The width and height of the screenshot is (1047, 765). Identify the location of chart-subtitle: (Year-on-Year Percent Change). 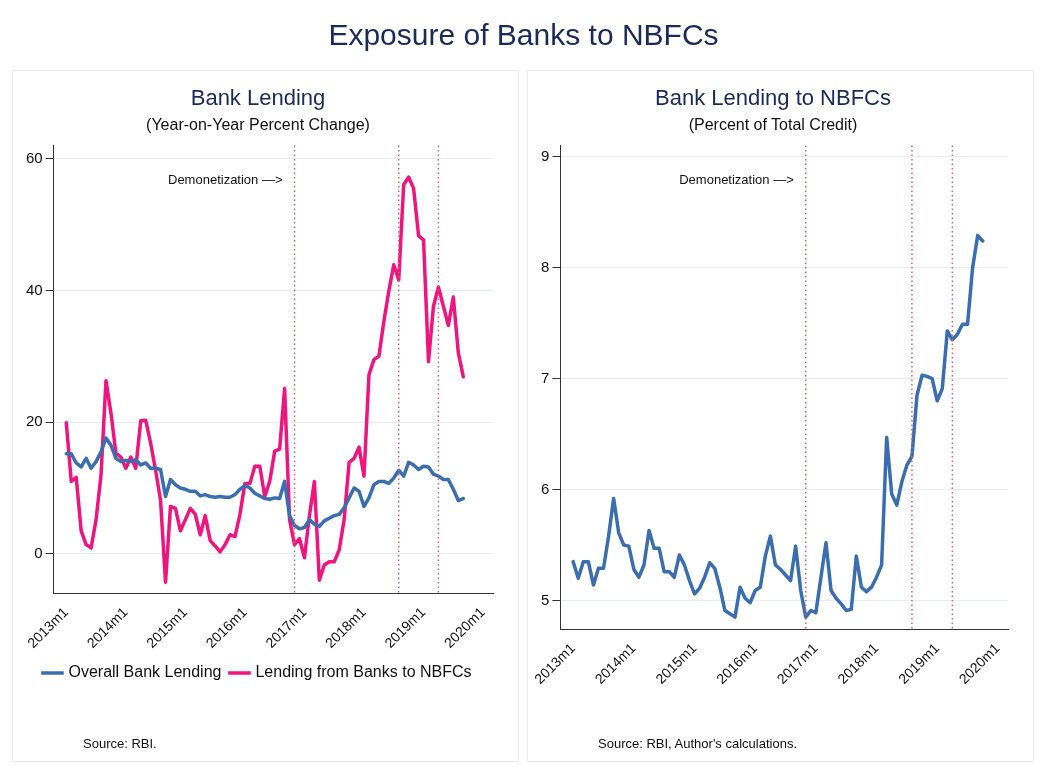
(258, 125).